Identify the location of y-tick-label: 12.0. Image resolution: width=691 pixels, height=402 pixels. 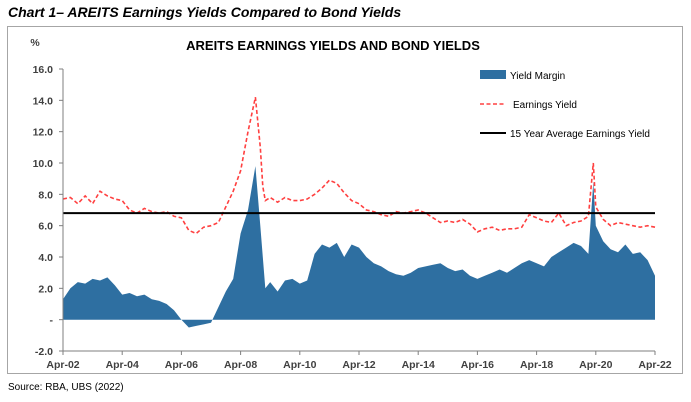
(43, 133).